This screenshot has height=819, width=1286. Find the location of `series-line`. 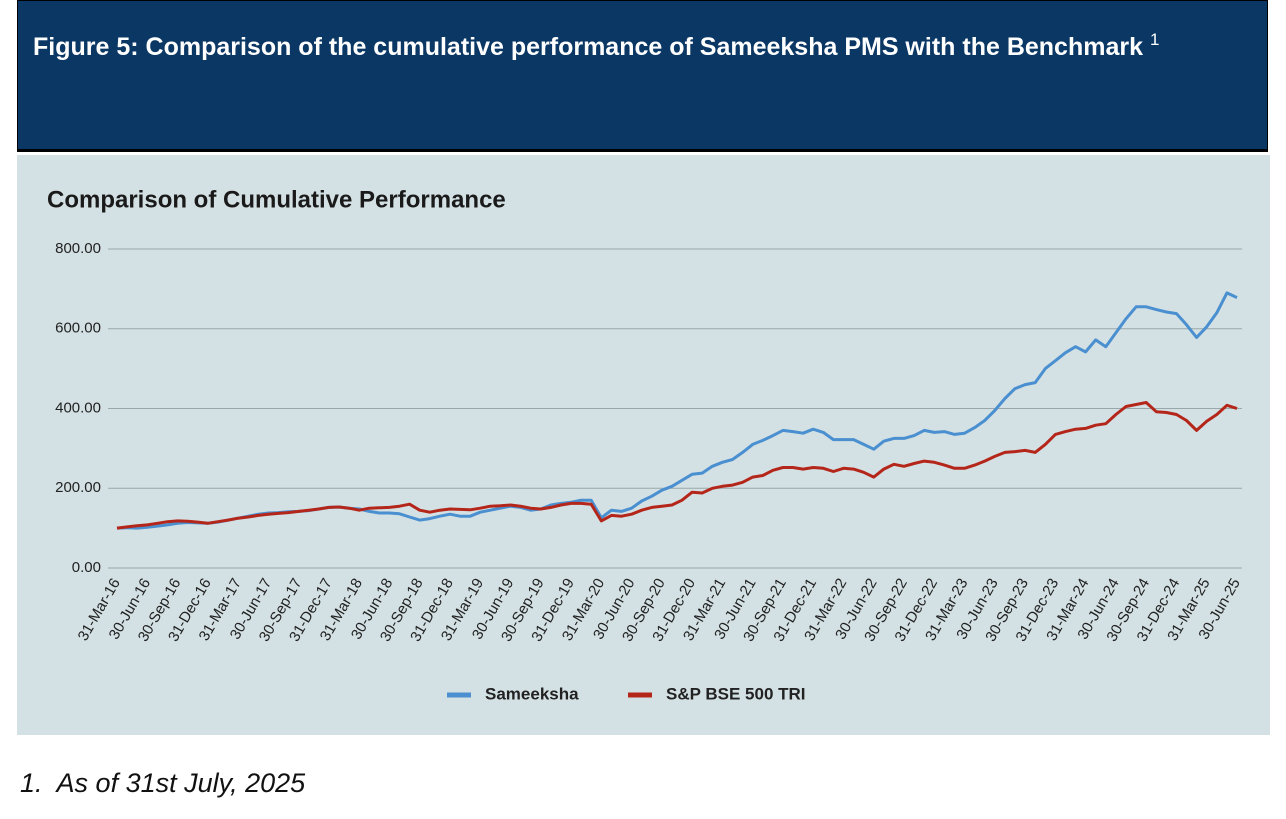

series-line is located at coordinates (677, 465).